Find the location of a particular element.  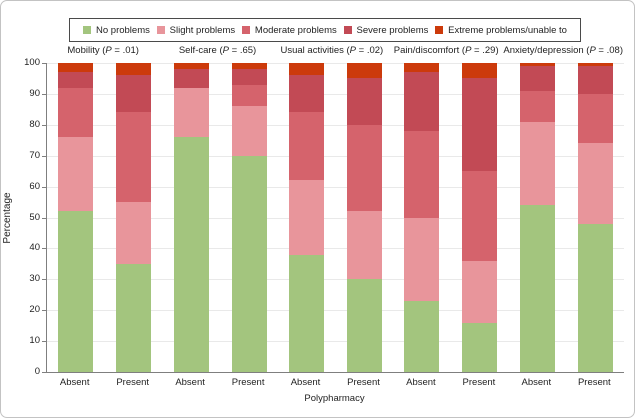

group-title: Usual activities (P = .02) is located at coordinates (332, 50).